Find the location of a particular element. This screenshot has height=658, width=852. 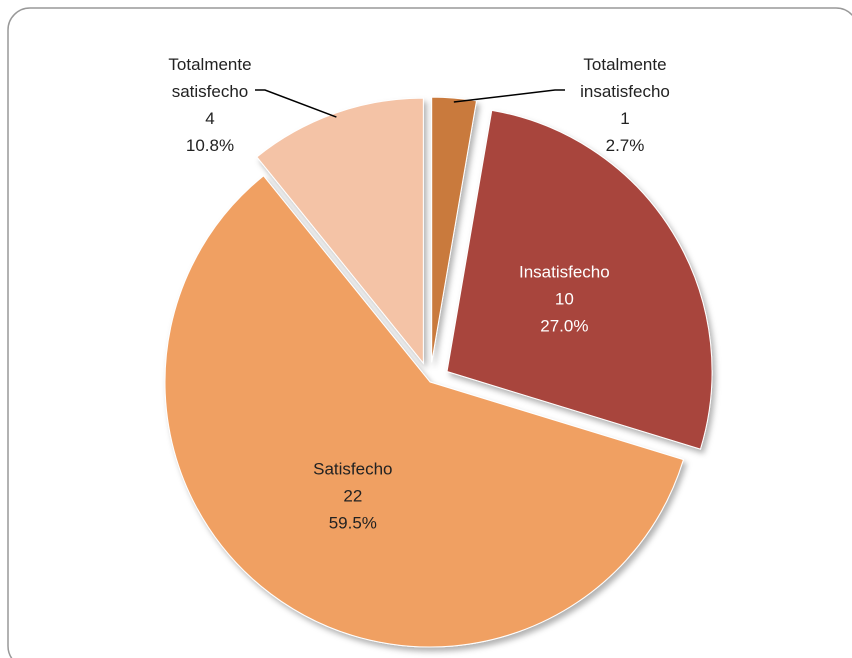

percent-label: 10.8% is located at coordinates (210, 145).